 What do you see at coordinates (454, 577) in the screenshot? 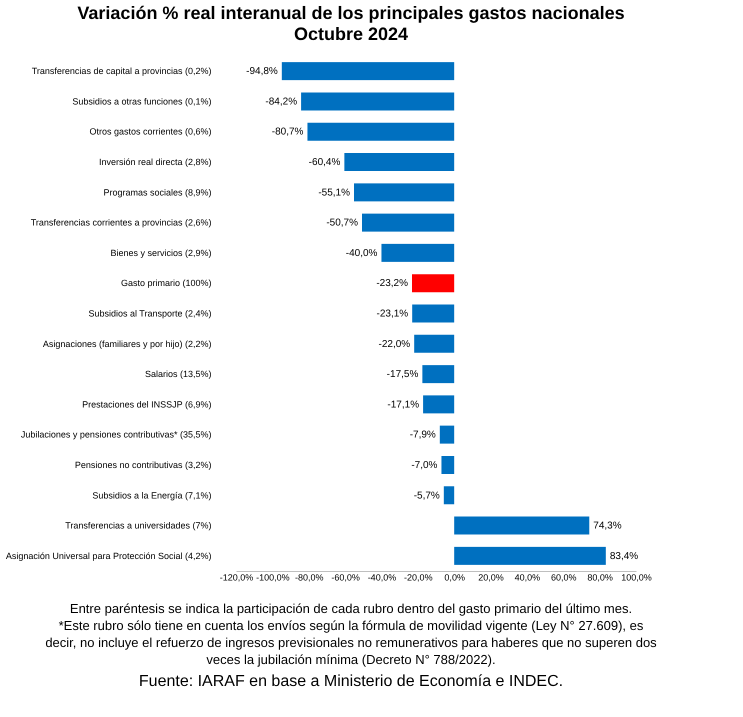
I see `x-tick-label: 0,0%` at bounding box center [454, 577].